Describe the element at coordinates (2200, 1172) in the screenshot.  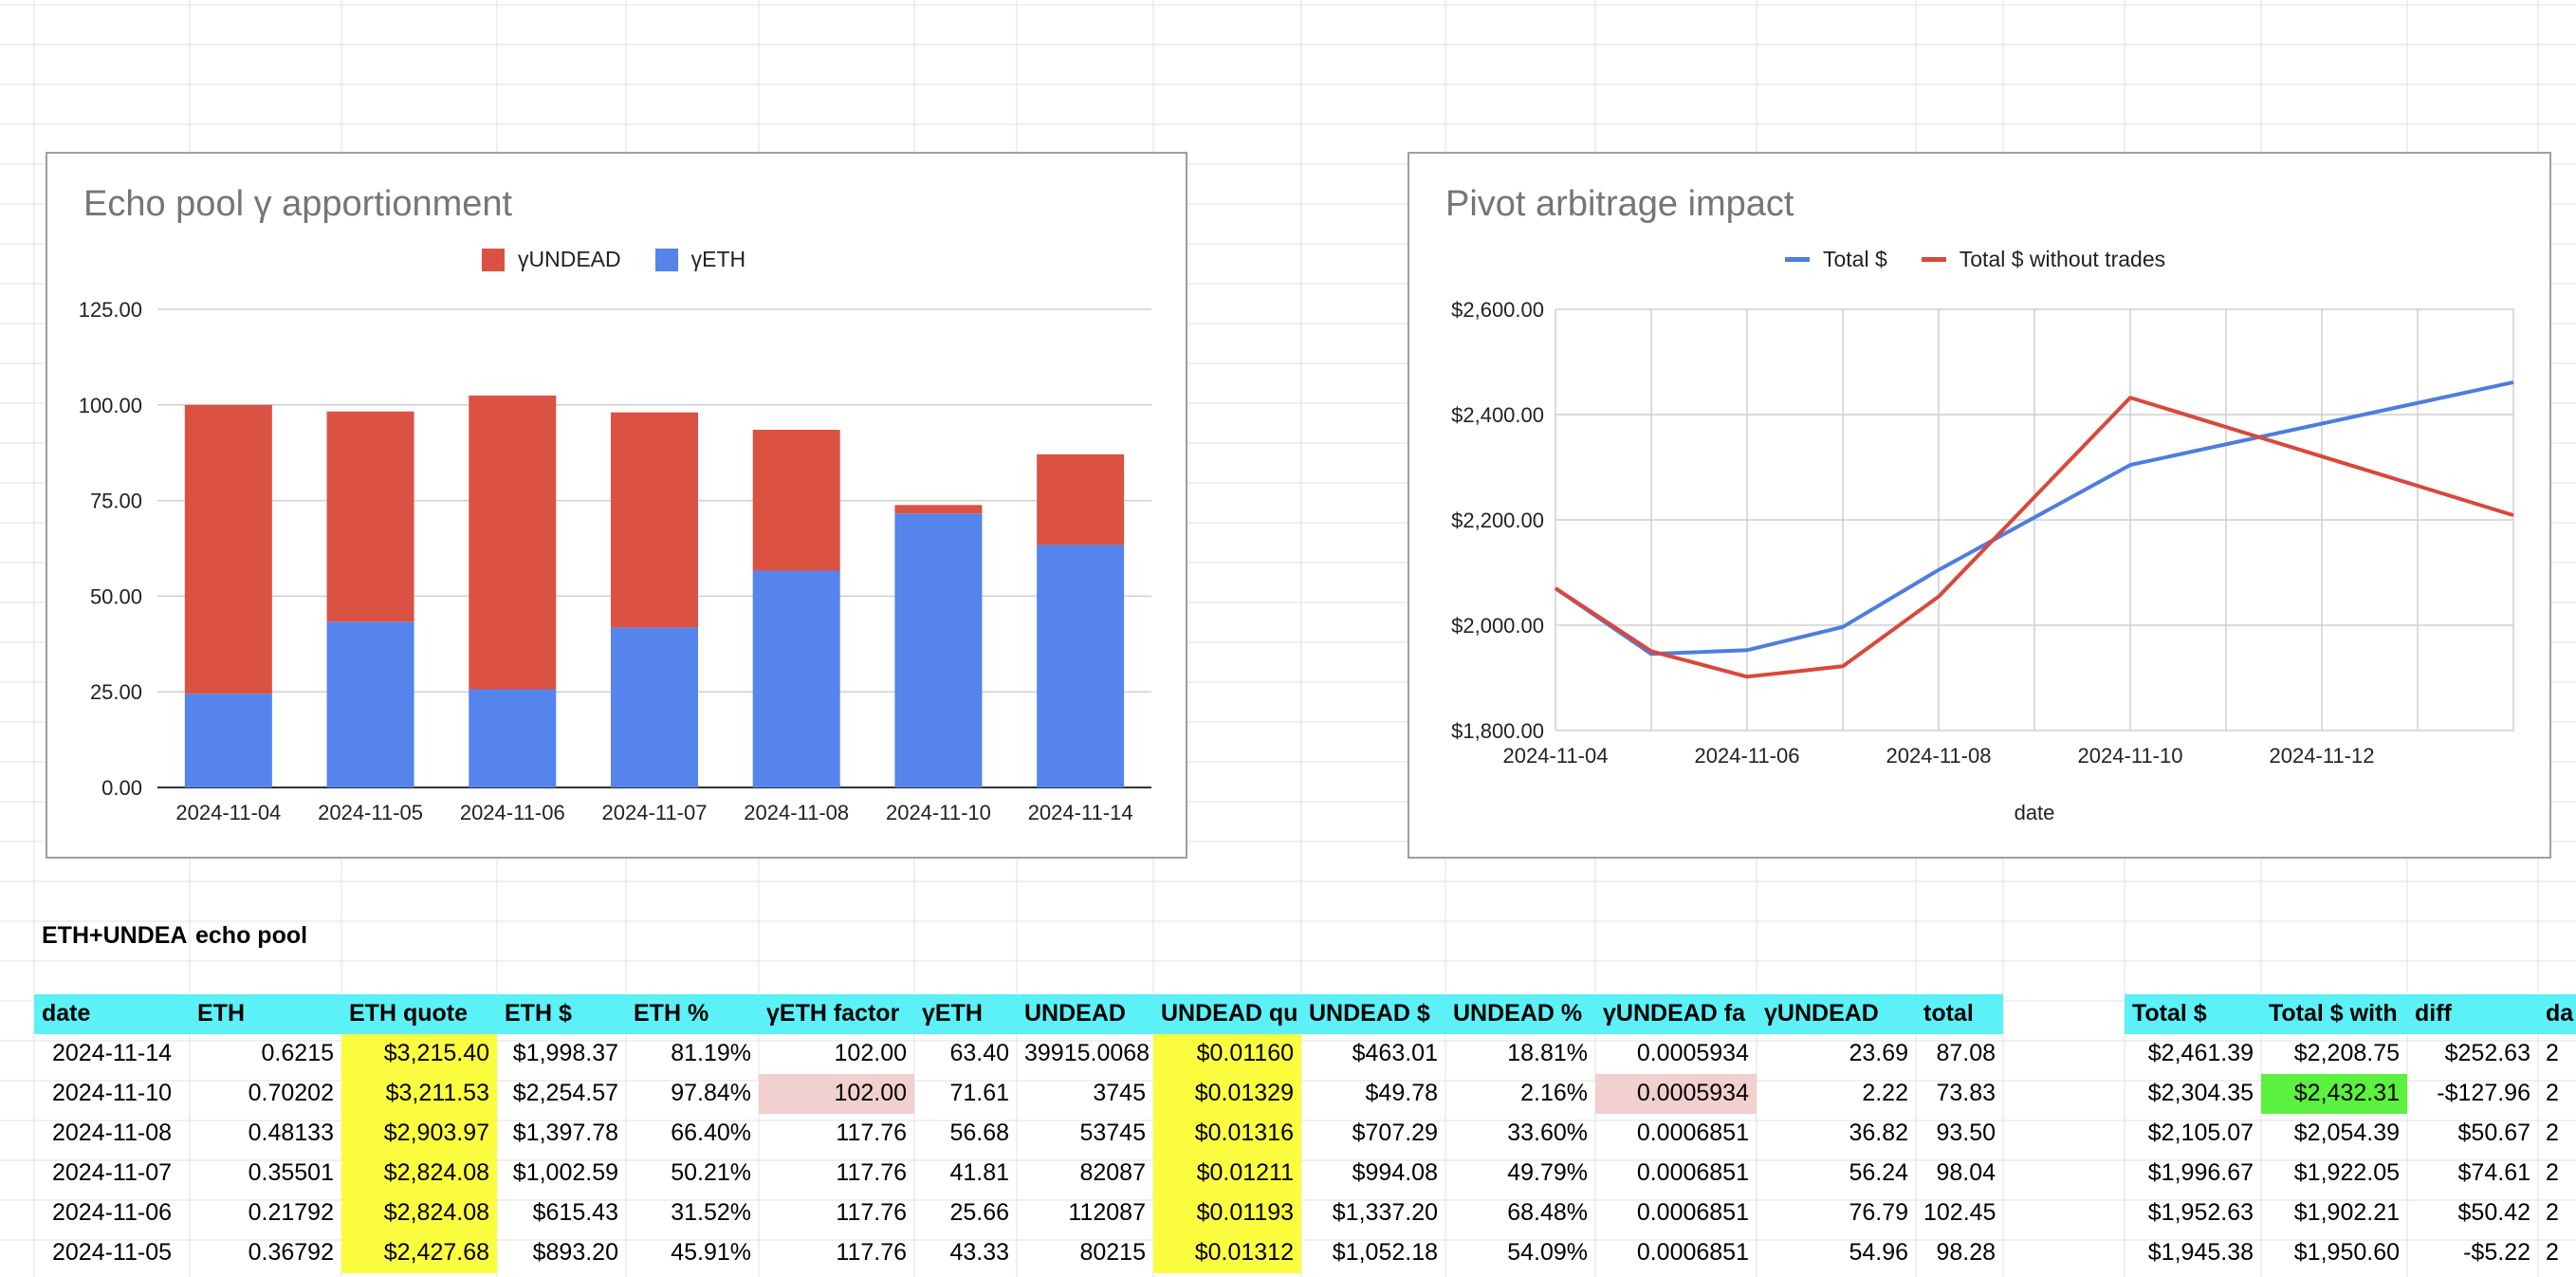
I see `summary-cell: $1,996.67` at that location.